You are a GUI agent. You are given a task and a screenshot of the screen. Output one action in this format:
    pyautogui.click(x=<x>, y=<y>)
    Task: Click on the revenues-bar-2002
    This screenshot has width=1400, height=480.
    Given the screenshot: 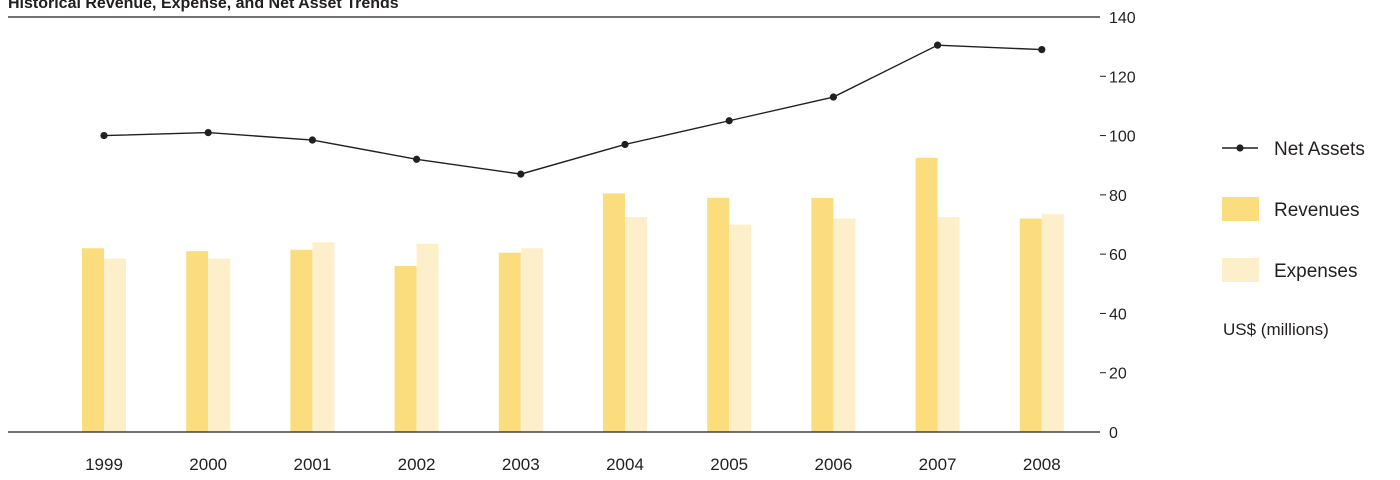 What is the action you would take?
    pyautogui.click(x=405, y=349)
    